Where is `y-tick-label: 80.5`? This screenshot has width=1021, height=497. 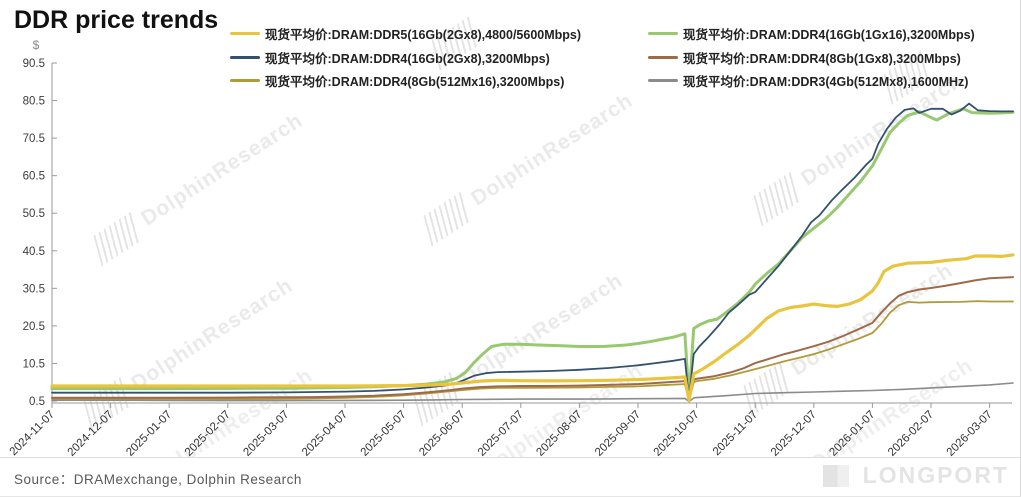 y-tick-label: 80.5 is located at coordinates (34, 102).